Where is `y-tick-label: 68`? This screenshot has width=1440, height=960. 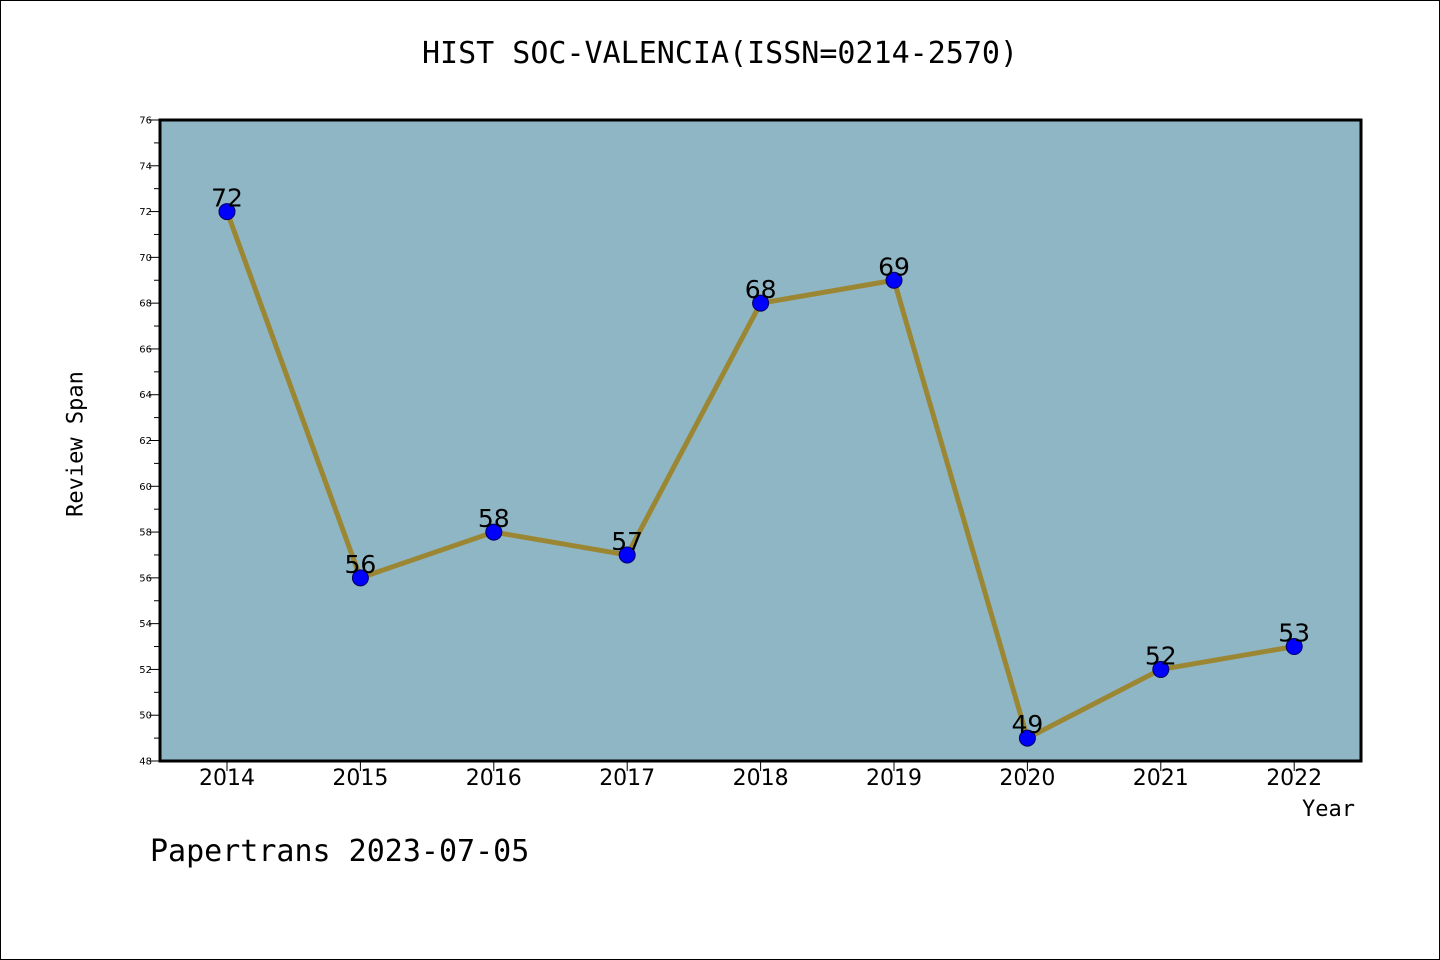 y-tick-label: 68 is located at coordinates (145, 304).